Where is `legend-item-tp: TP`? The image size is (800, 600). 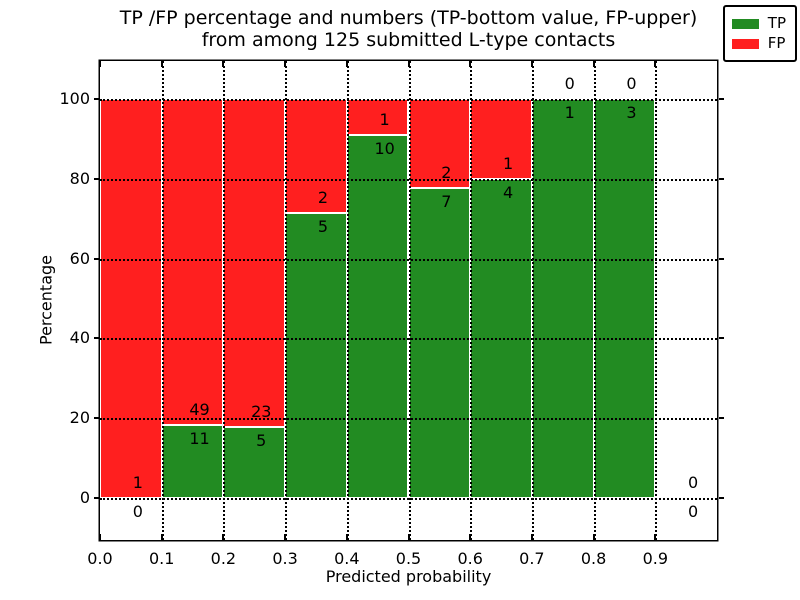 legend-item-tp: TP is located at coordinates (758, 23).